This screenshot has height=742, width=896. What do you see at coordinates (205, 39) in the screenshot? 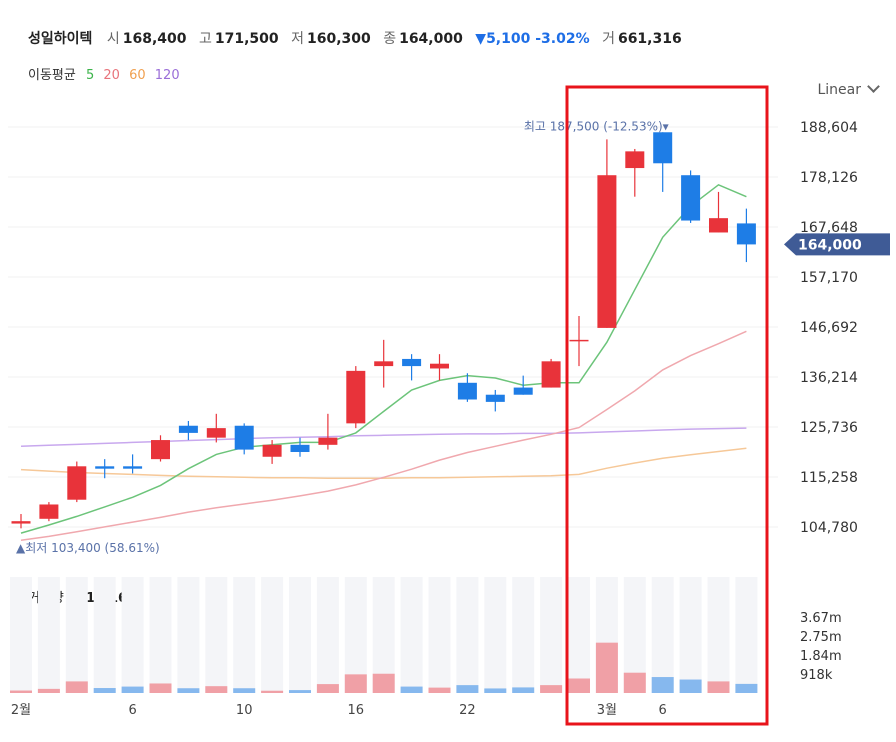
I see `high-label: 고` at bounding box center [205, 39].